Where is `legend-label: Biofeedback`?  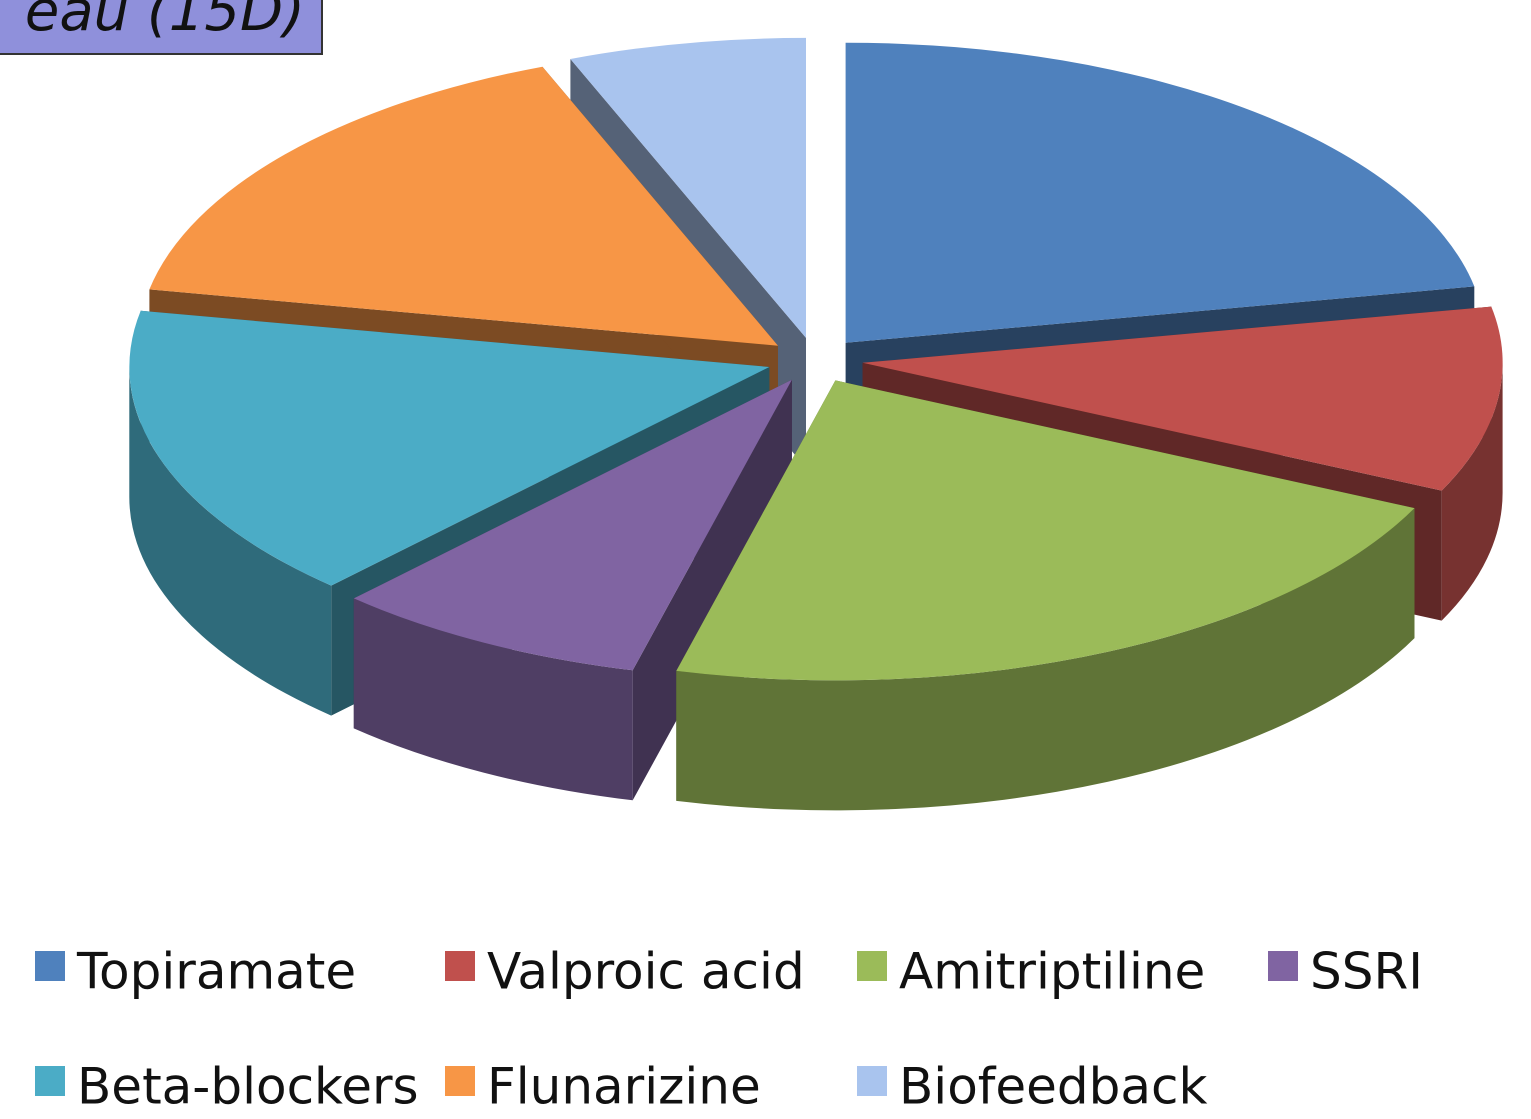
legend-label: Biofeedback is located at coordinates (1053, 1087).